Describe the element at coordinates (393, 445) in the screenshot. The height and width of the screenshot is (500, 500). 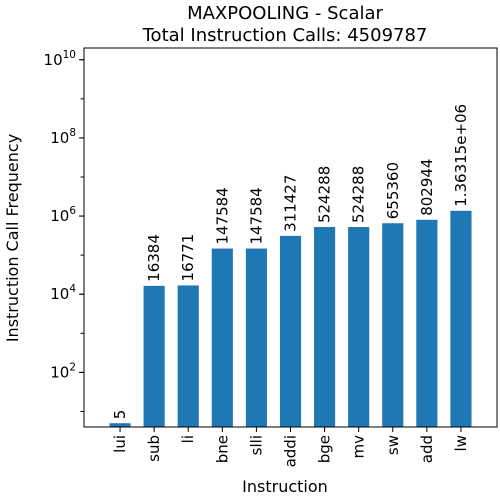
I see `x-tick-label-sw: sw` at that location.